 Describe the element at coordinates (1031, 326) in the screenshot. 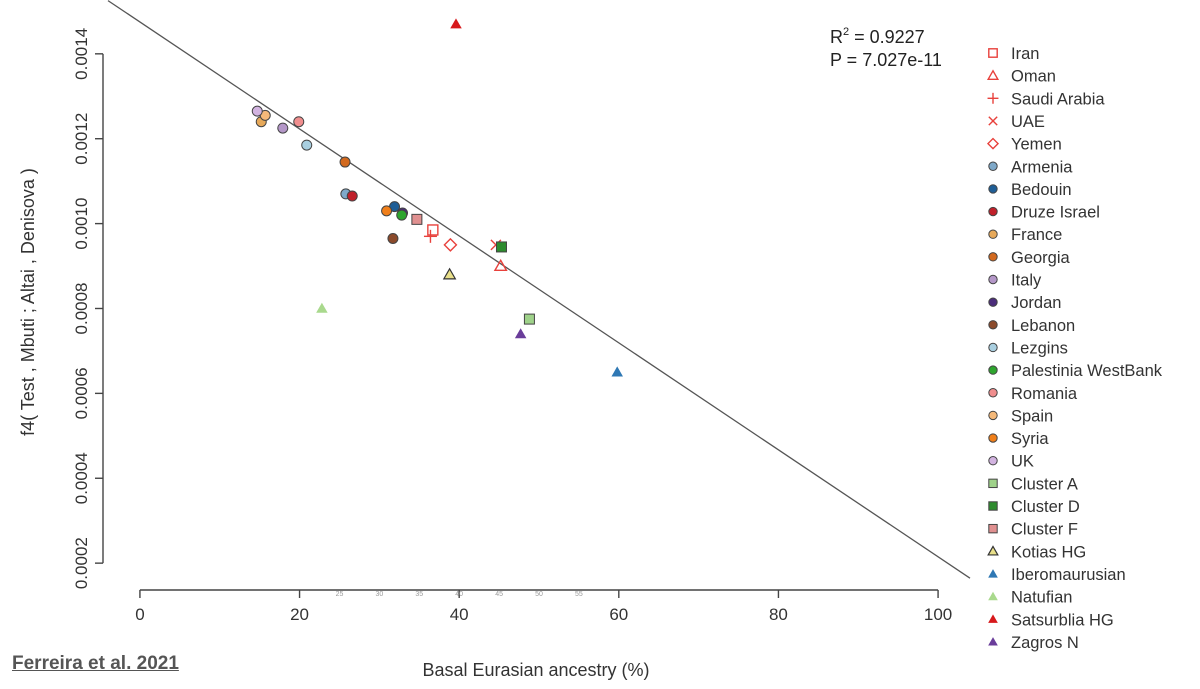

I see `legend-item-lebanon: Lebanon` at that location.